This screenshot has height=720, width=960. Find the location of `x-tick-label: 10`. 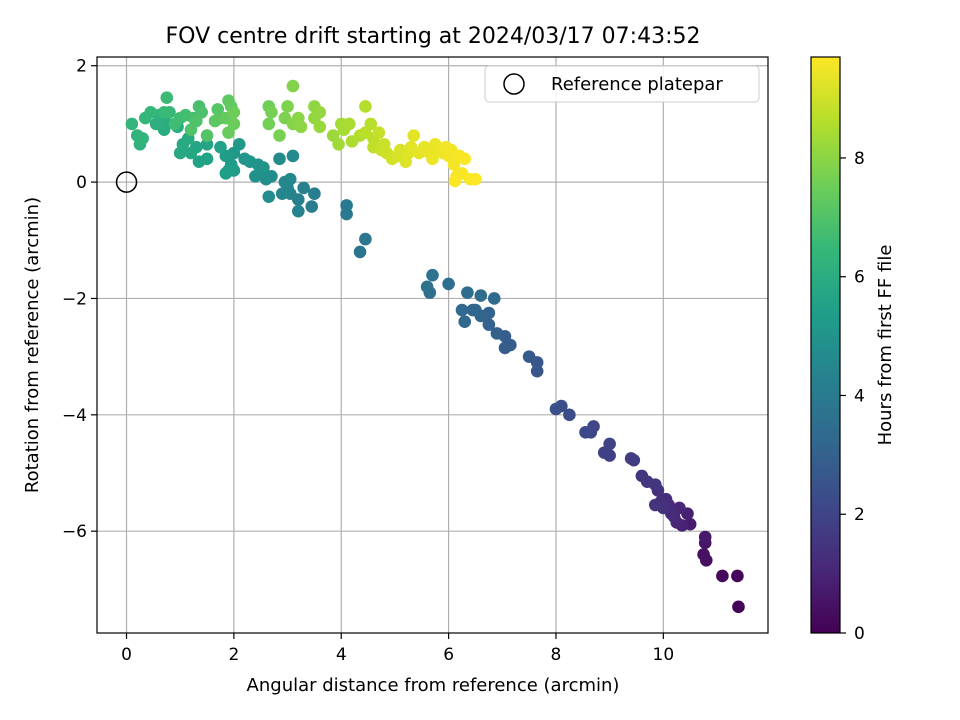

x-tick-label: 10 is located at coordinates (664, 655).